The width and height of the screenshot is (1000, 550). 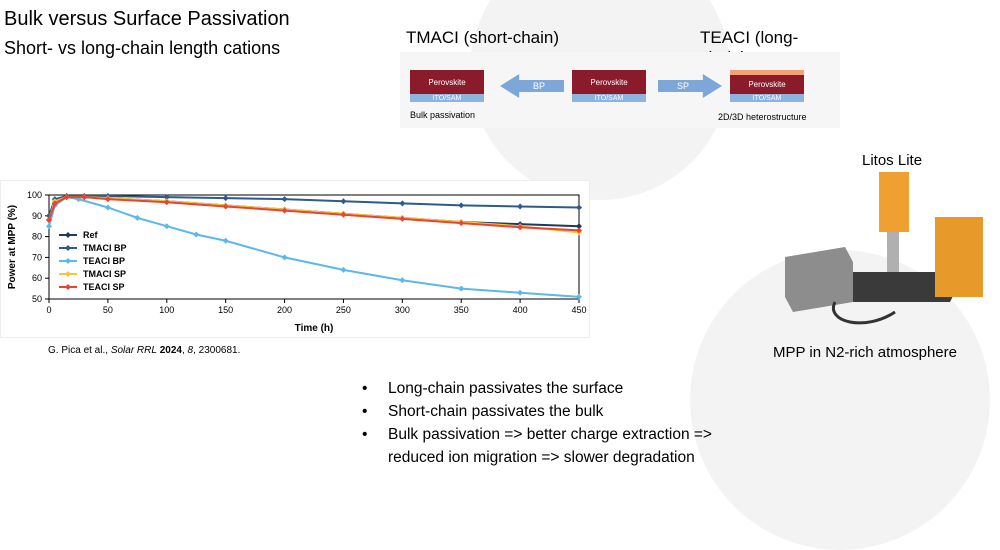 I want to click on y-tick-label: 50, so click(x=37, y=299).